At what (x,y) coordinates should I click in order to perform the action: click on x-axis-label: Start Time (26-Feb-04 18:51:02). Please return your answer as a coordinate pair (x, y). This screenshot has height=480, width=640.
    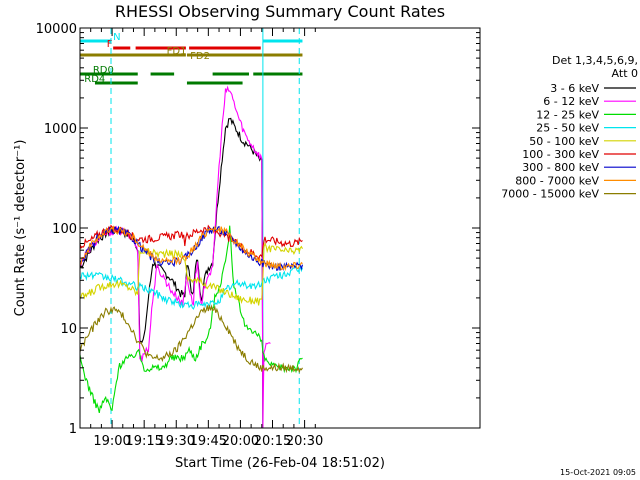
    Looking at the image, I should click on (280, 463).